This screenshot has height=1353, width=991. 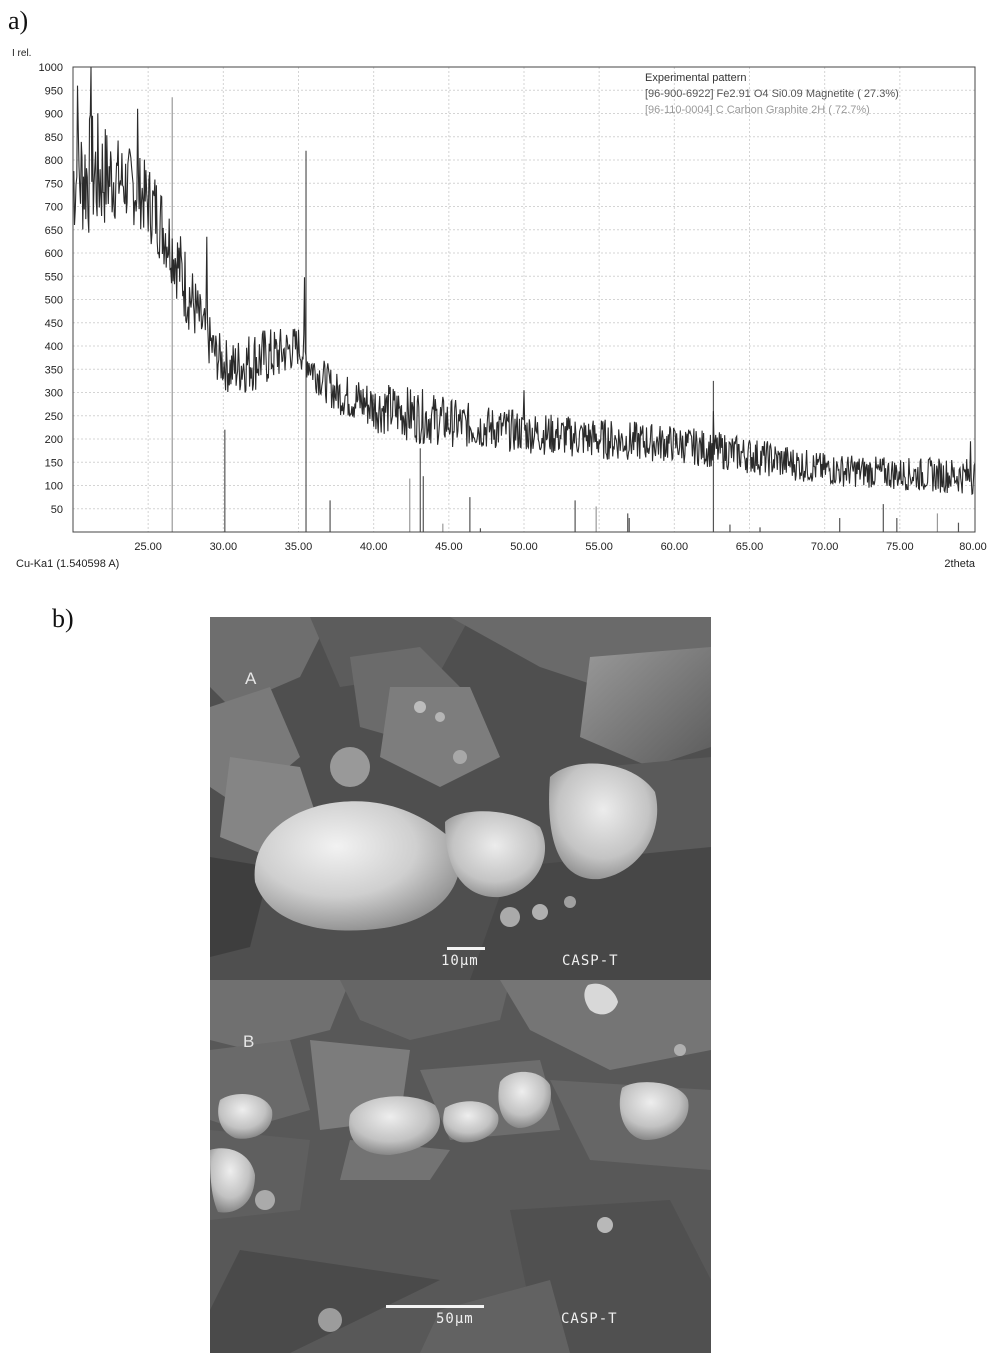 I want to click on sample-code-a: CASP-T, so click(x=590, y=961).